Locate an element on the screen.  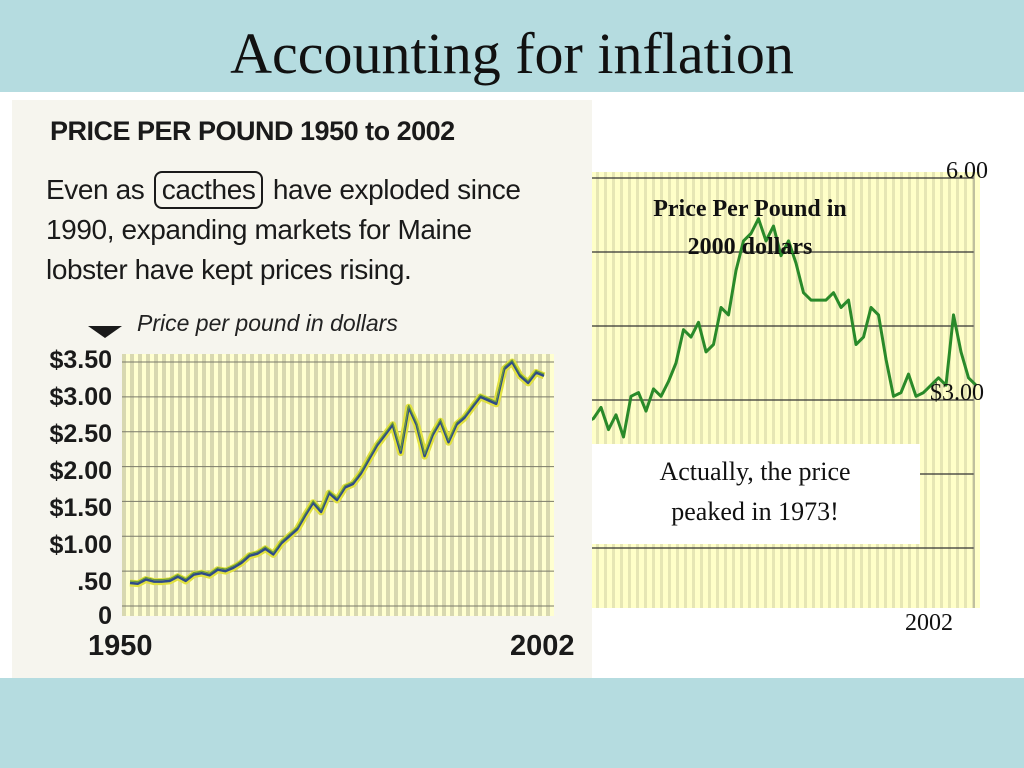
scan-y-tick-0: 0 is located at coordinates (105, 616).